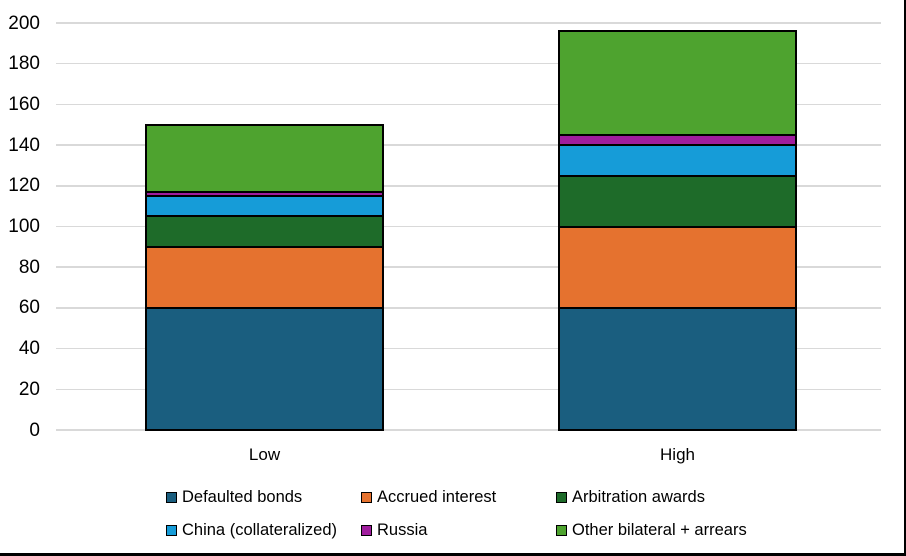 Image resolution: width=906 pixels, height=556 pixels. Describe the element at coordinates (29, 308) in the screenshot. I see `y-tick-label: 60` at that location.